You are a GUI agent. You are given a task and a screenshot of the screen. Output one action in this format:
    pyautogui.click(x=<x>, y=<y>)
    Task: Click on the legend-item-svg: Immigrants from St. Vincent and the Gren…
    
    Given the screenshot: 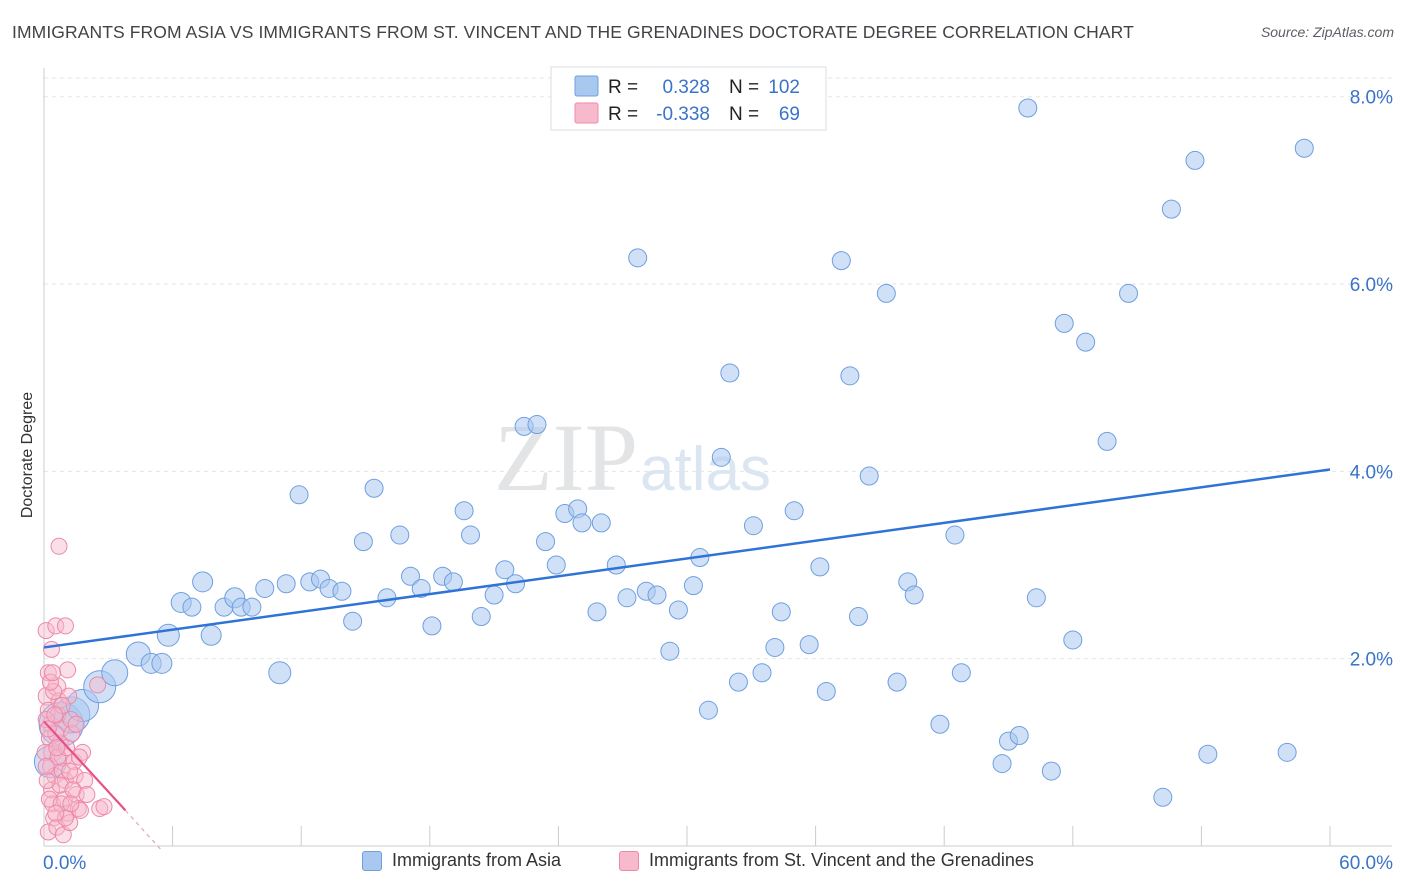 What is the action you would take?
    pyautogui.click(x=826, y=860)
    